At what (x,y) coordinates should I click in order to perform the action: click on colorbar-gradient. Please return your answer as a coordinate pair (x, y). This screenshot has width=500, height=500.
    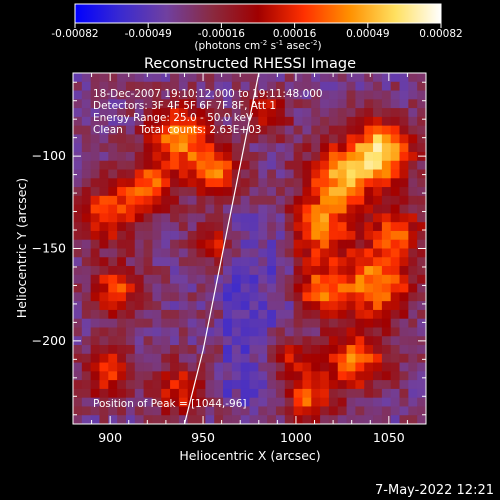
    Looking at the image, I should click on (258, 13).